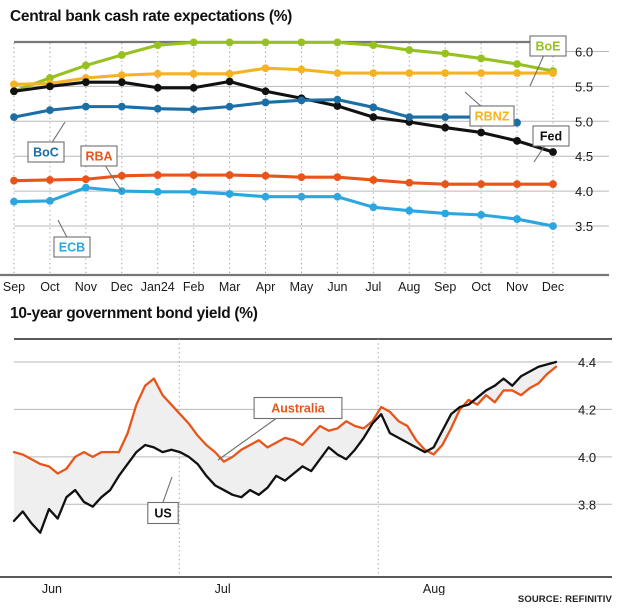 This screenshot has width=620, height=609. Describe the element at coordinates (52, 588) in the screenshot. I see `chart2-xtick-label: Jun` at that location.